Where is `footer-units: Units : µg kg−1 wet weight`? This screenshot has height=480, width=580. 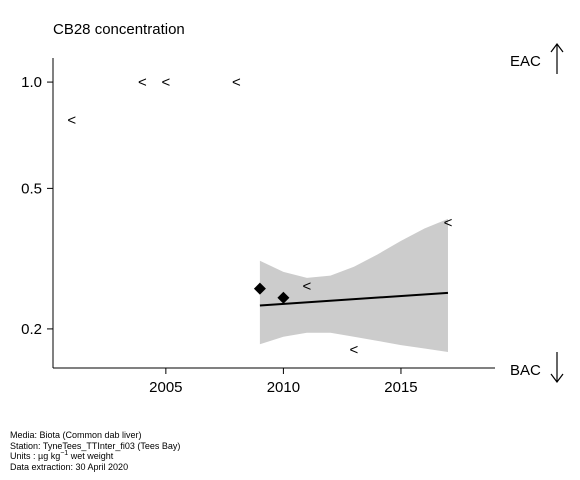
footer-units: Units : µg kg−1 wet weight is located at coordinates (95, 456).